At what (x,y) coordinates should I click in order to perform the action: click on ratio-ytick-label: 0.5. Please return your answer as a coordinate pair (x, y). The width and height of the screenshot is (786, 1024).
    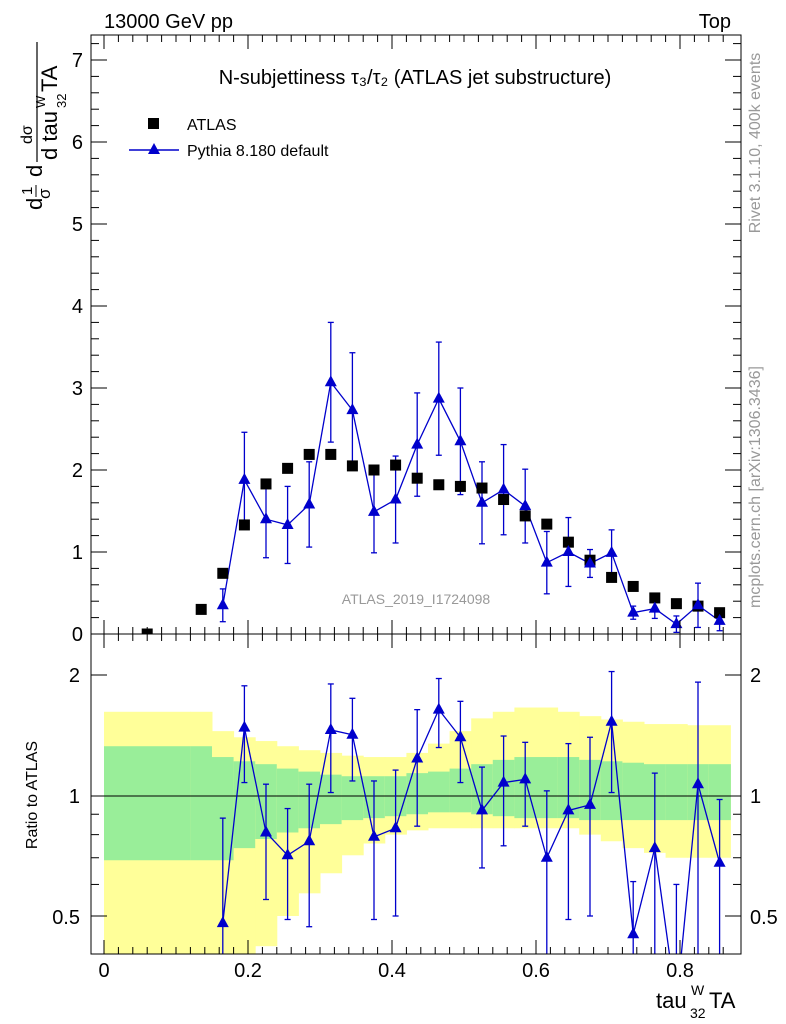
    Looking at the image, I should click on (66, 918).